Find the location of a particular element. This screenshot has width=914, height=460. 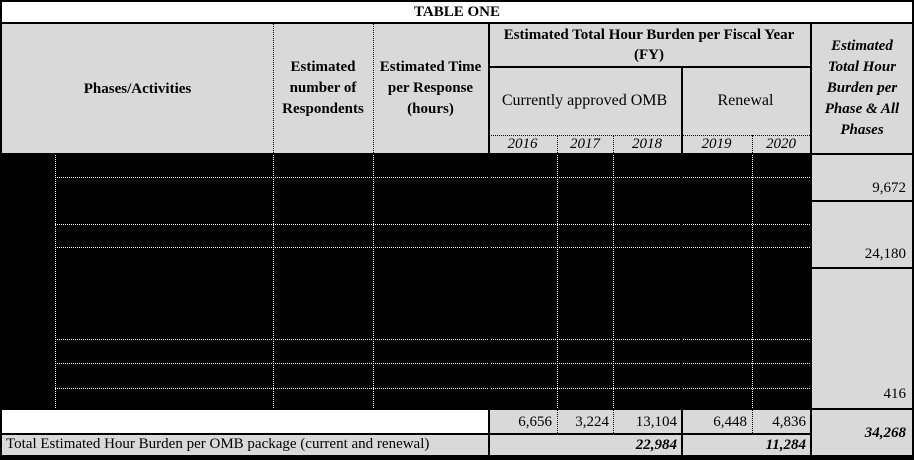

year-header-2017: 2017 is located at coordinates (585, 144).